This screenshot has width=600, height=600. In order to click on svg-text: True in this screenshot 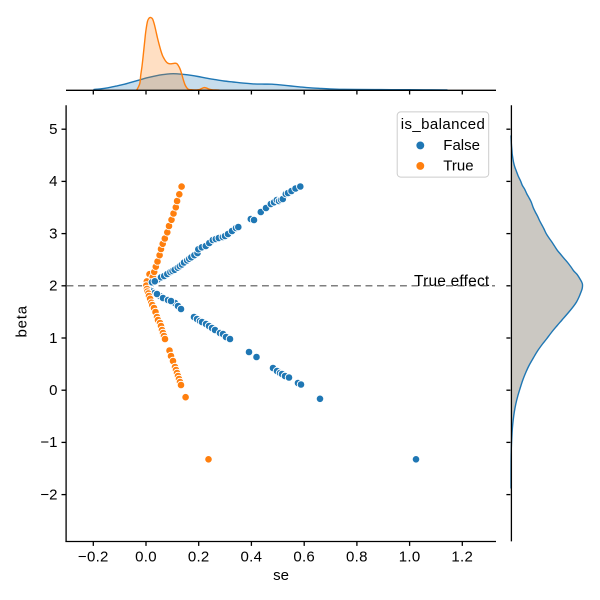, I will do `click(458, 165)`.